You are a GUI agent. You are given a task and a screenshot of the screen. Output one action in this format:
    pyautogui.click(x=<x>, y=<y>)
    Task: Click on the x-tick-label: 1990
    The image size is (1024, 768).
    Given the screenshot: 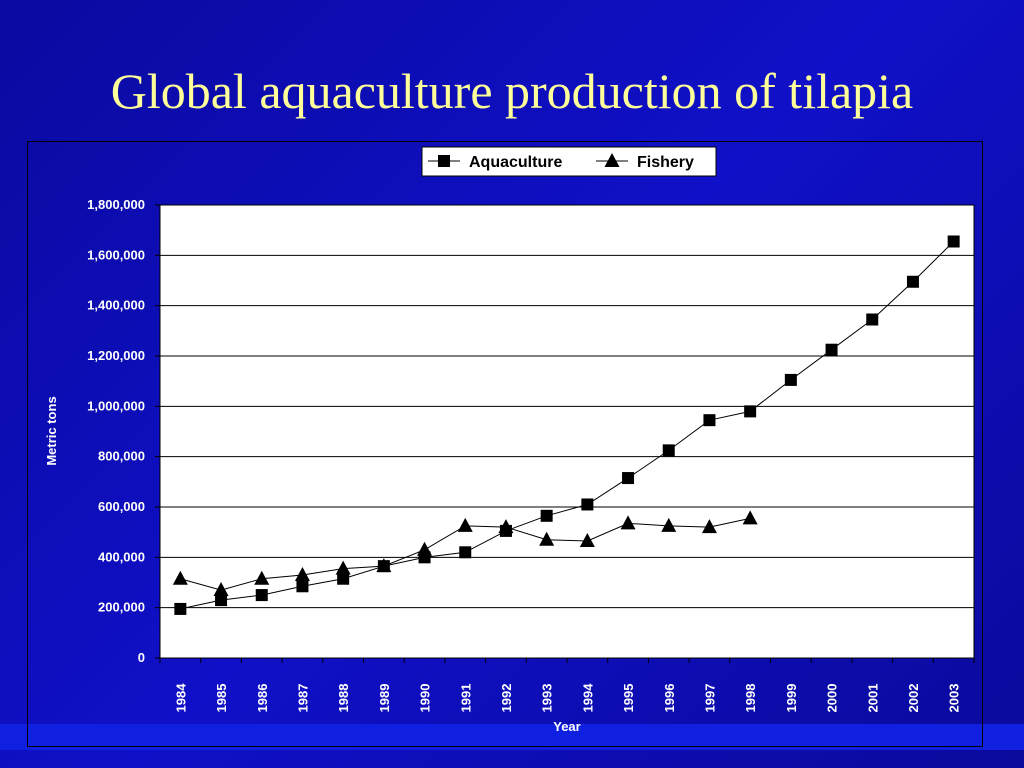 What is the action you would take?
    pyautogui.click(x=425, y=698)
    